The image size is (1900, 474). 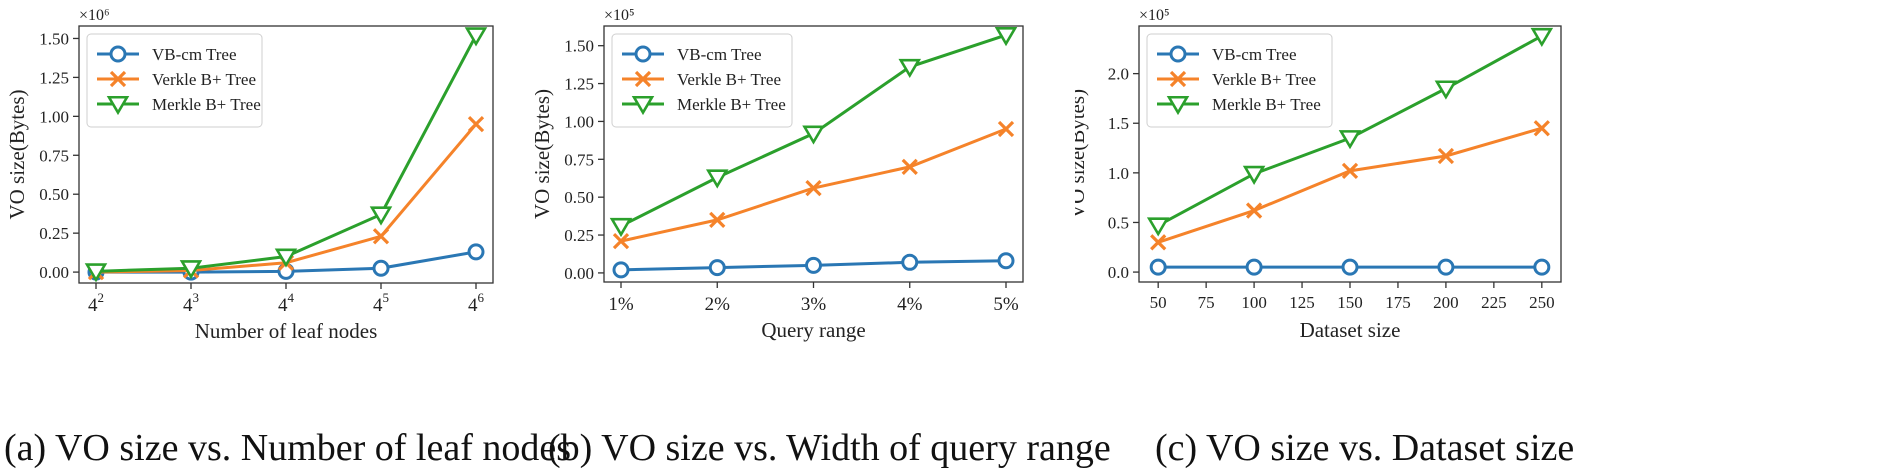 What do you see at coordinates (579, 159) in the screenshot?
I see `ytick-label-b-3: 0.75` at bounding box center [579, 159].